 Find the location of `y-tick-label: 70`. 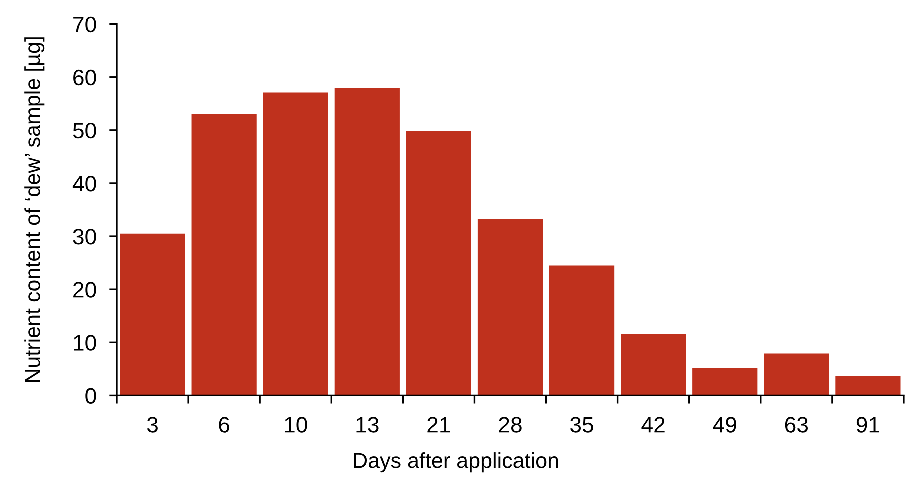

y-tick-label: 70 is located at coordinates (85, 24).